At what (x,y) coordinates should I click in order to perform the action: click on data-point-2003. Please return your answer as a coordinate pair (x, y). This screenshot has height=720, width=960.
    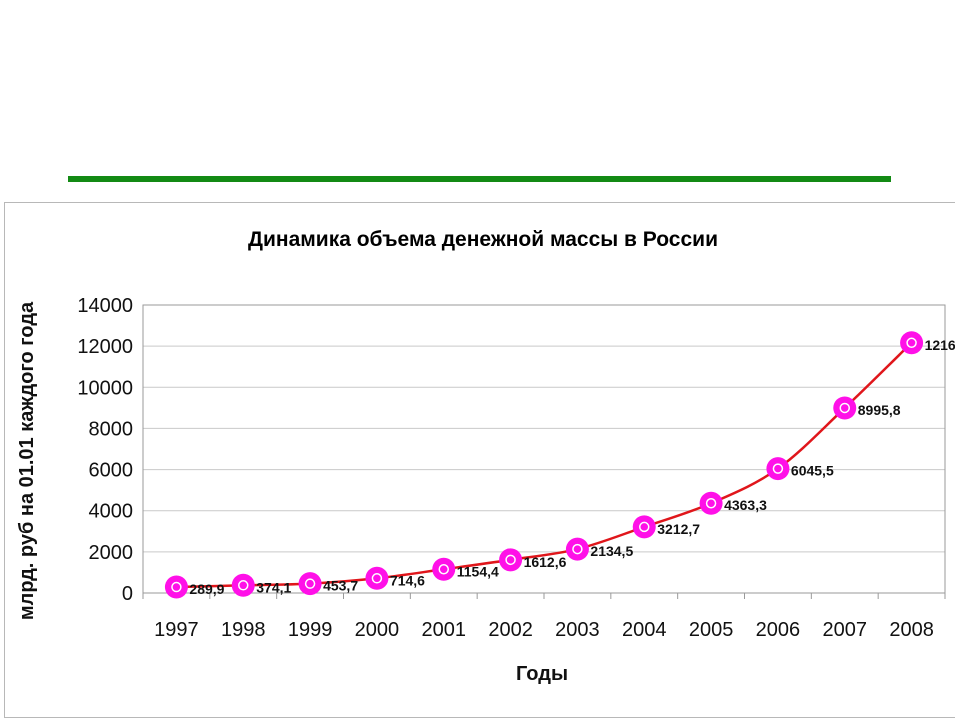
    Looking at the image, I should click on (577, 549).